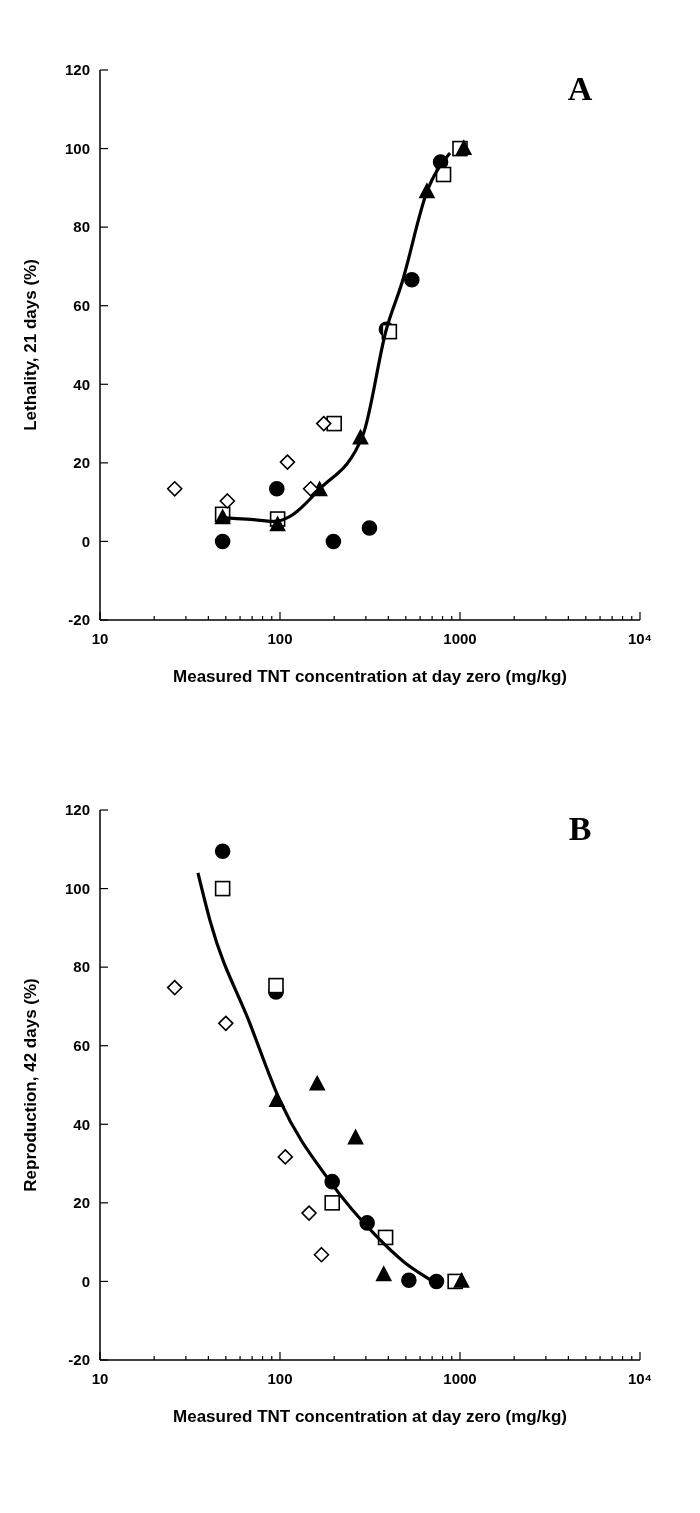 Image resolution: width=700 pixels, height=1513 pixels. Describe the element at coordinates (580, 828) in the screenshot. I see `chart-title: B` at that location.